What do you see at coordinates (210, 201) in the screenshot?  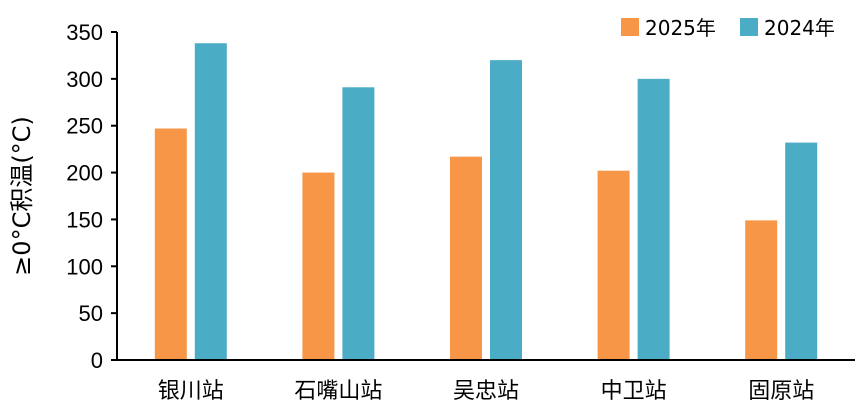 I see `bar-2024年-银川站` at bounding box center [210, 201].